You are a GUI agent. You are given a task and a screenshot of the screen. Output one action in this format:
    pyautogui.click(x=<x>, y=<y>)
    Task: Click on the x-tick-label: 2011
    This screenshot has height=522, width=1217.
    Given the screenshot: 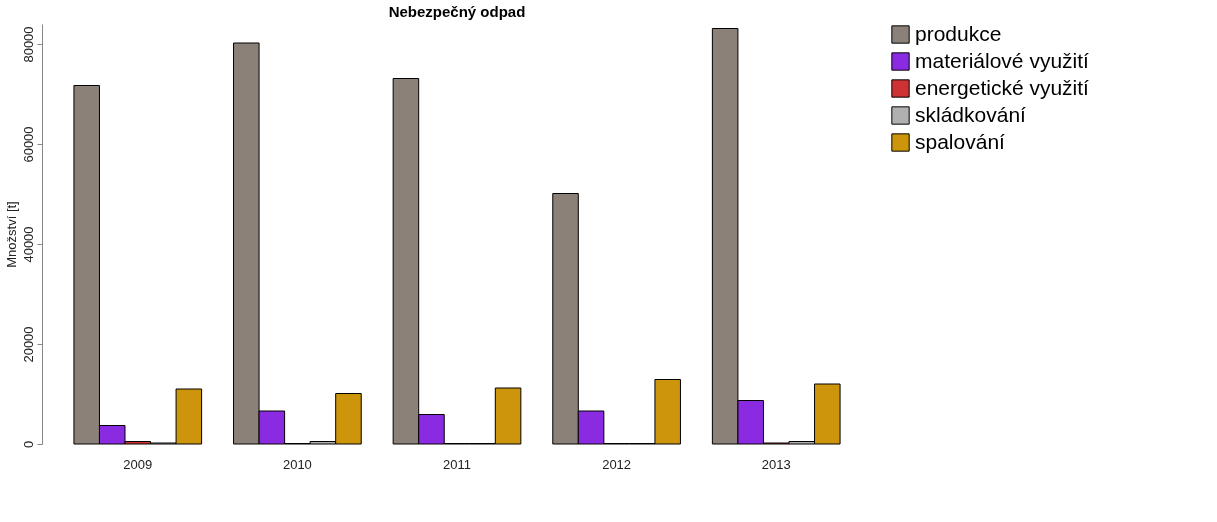 What is the action you would take?
    pyautogui.click(x=457, y=464)
    